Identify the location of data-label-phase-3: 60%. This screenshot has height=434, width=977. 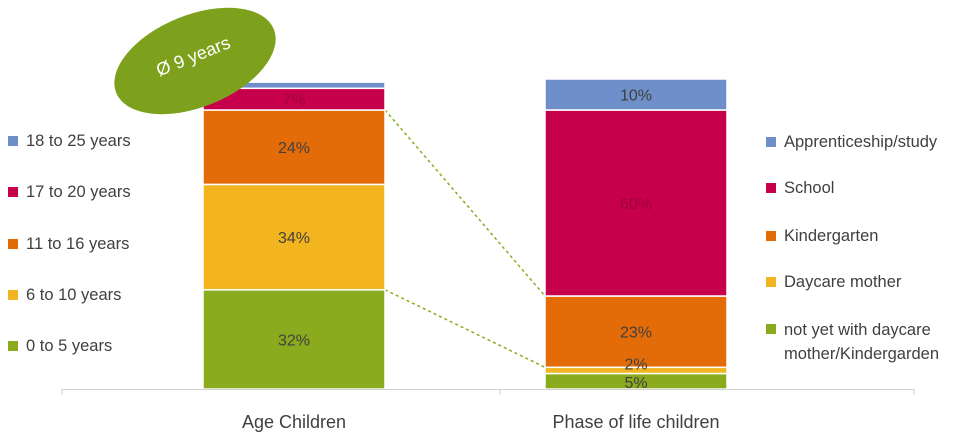
(636, 204).